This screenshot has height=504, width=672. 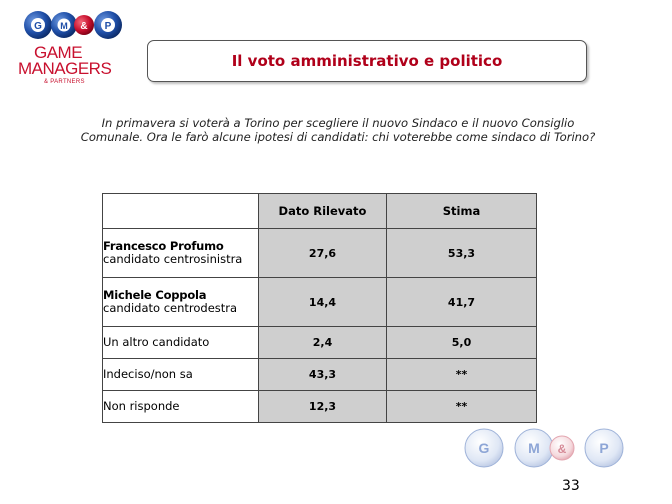 I want to click on cell-stima: 53,3, so click(x=461, y=253).